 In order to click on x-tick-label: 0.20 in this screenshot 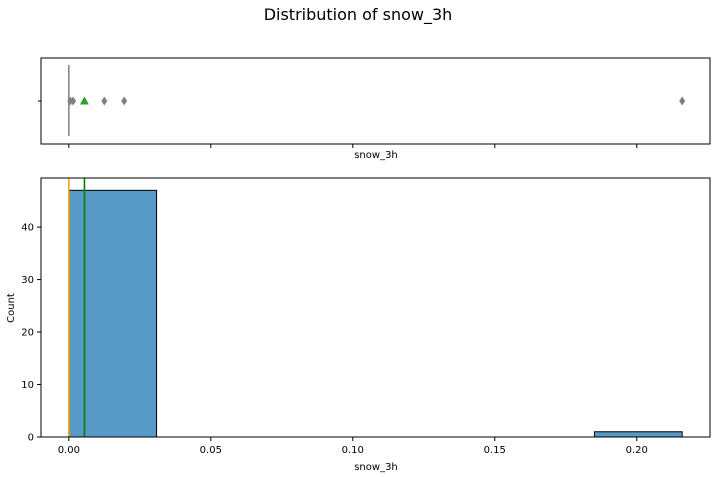, I will do `click(637, 450)`.